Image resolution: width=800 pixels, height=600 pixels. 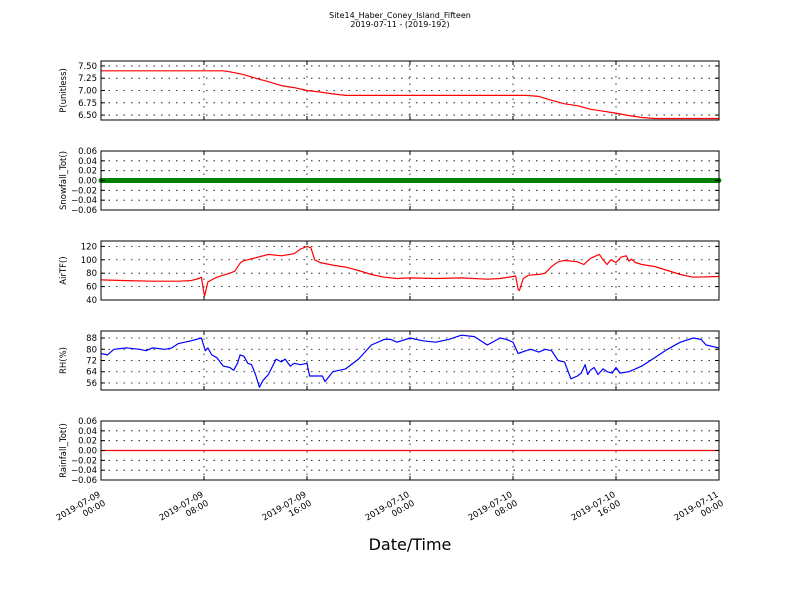 I want to click on series-line-airtf, so click(x=410, y=271).